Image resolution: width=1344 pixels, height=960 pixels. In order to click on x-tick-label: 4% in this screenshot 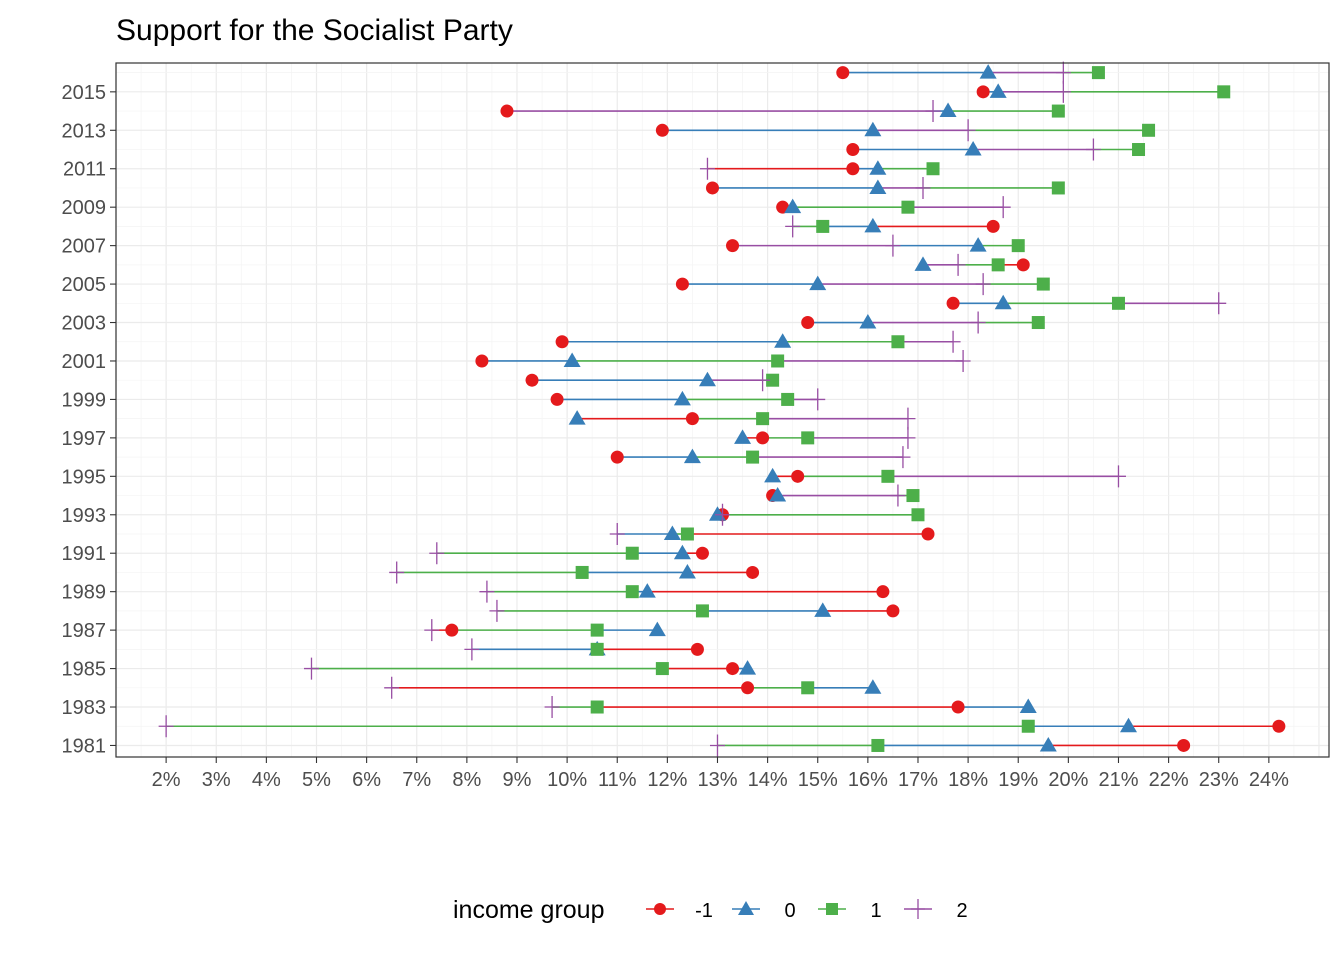, I will do `click(266, 780)`.